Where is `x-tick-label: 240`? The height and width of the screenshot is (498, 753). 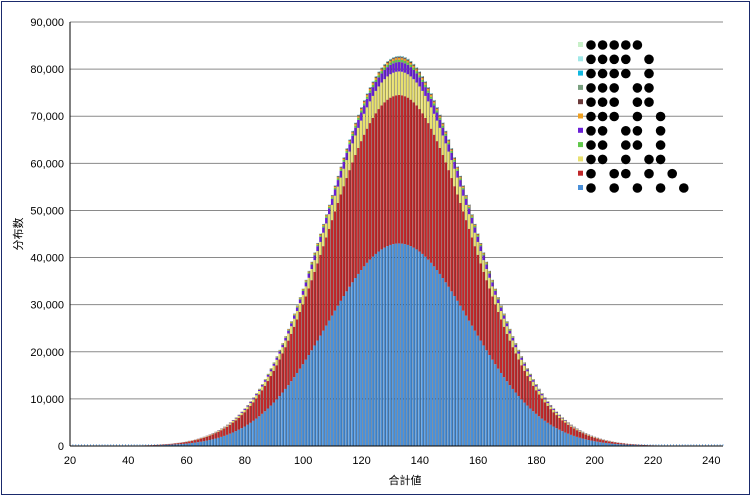
x-tick-label: 240 is located at coordinates (711, 461).